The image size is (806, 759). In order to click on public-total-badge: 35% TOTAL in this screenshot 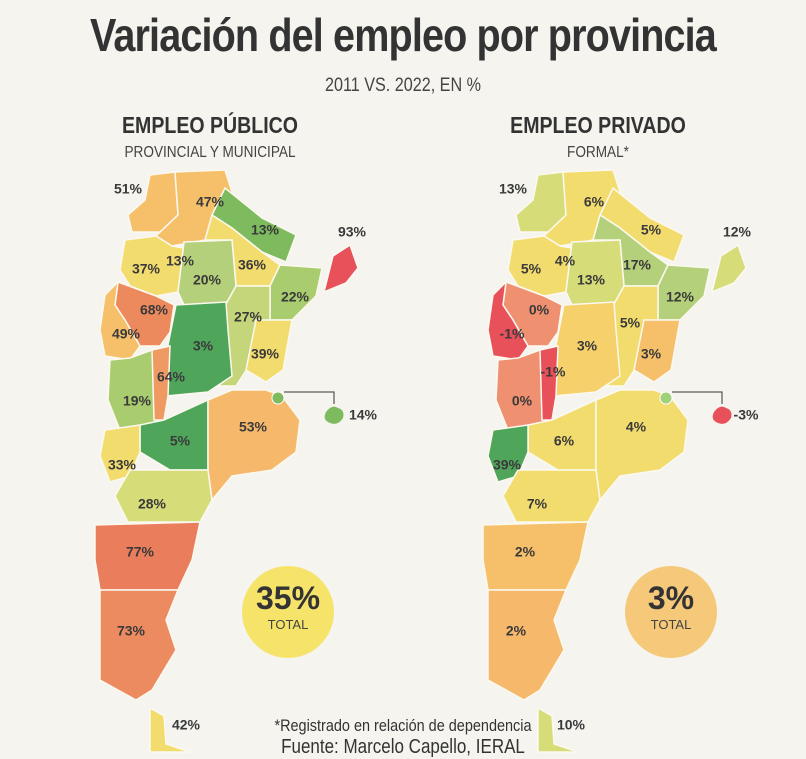, I will do `click(288, 612)`.